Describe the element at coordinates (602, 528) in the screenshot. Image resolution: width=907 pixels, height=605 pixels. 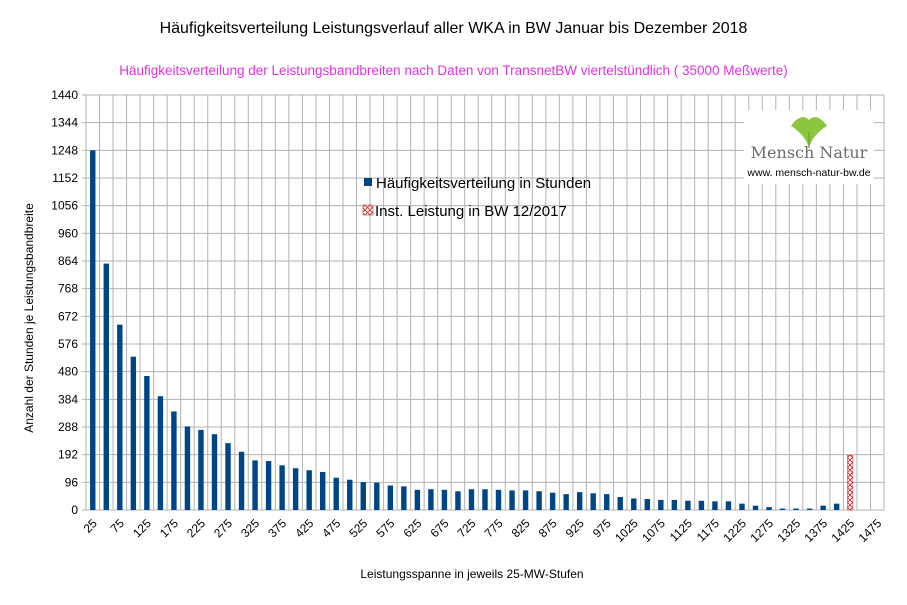
I see `x-tick-label: 975` at that location.